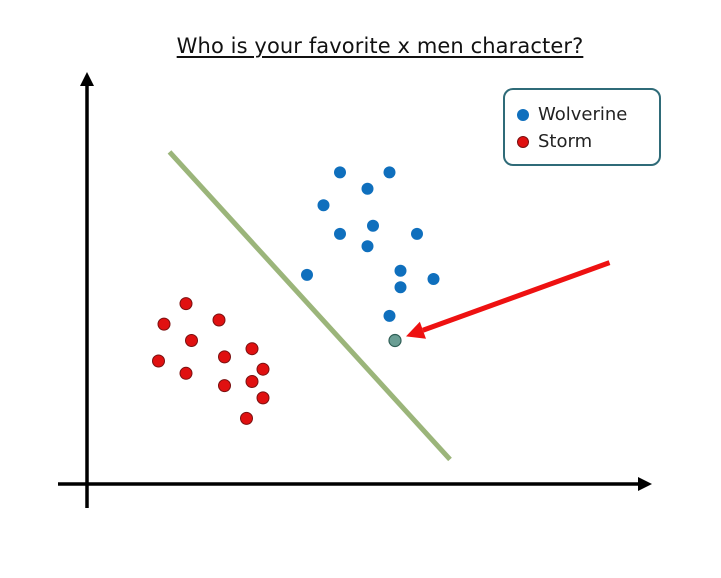  Describe the element at coordinates (582, 127) in the screenshot. I see `legend: Wolverine Storm` at that location.